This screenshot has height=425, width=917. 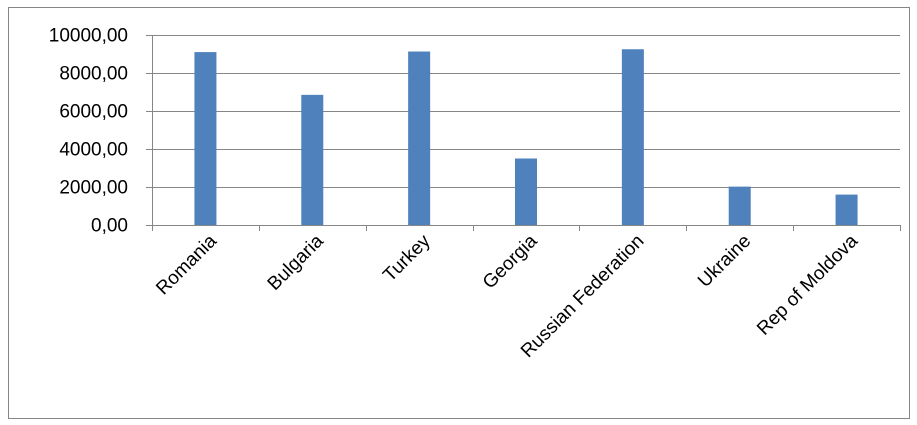 I want to click on x-tick-label: Russian Federation, so click(x=582, y=296).